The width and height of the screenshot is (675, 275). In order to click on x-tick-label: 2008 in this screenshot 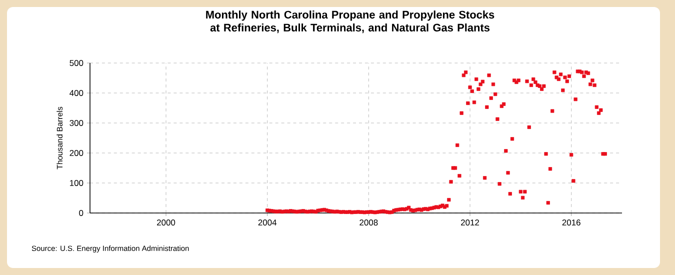, I will do `click(369, 223)`.